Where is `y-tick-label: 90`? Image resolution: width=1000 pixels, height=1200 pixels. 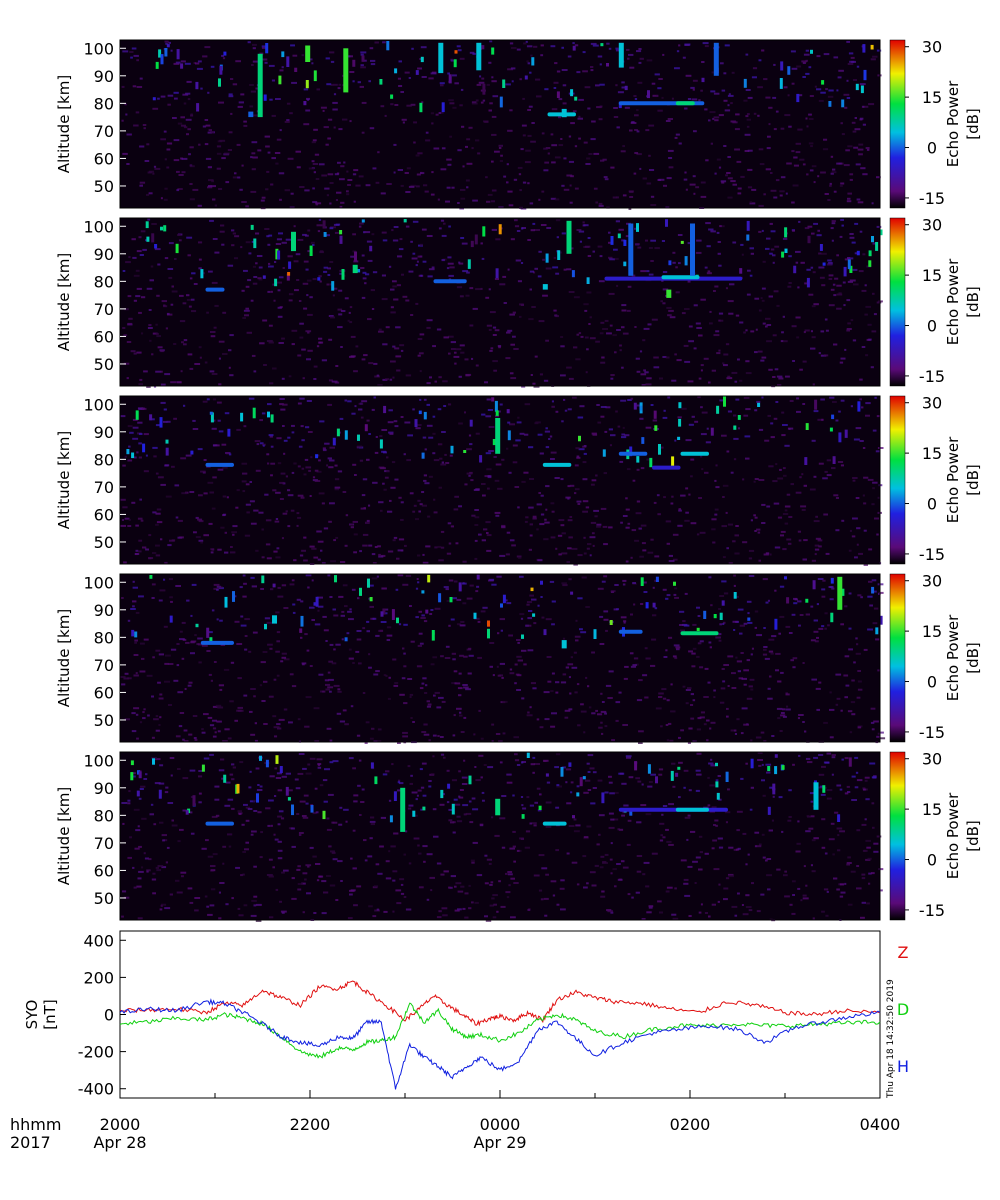 y-tick-label: 90 is located at coordinates (104, 788).